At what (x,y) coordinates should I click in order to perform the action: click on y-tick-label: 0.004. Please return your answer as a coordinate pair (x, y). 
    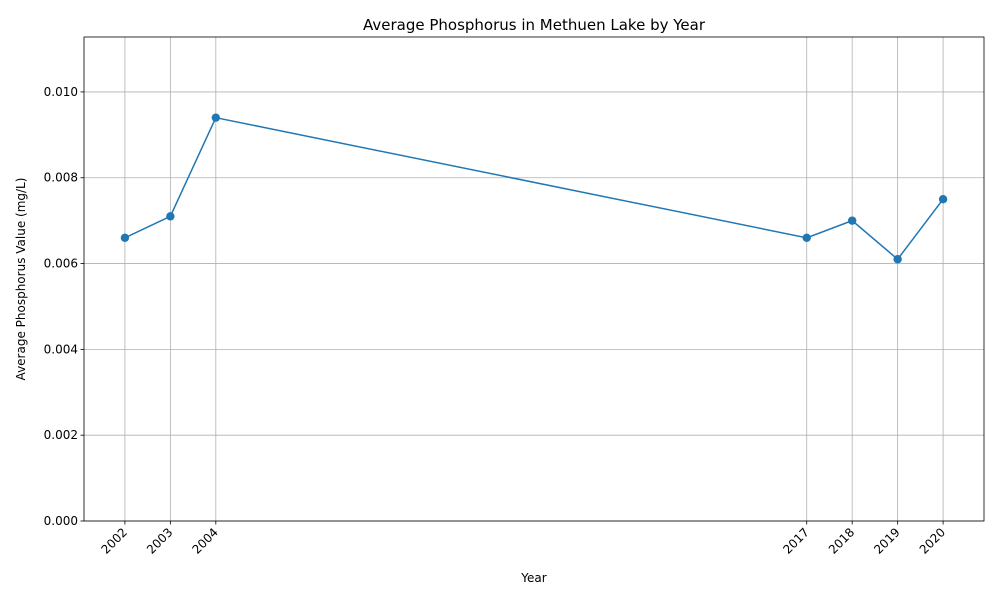
    Looking at the image, I should click on (61, 349).